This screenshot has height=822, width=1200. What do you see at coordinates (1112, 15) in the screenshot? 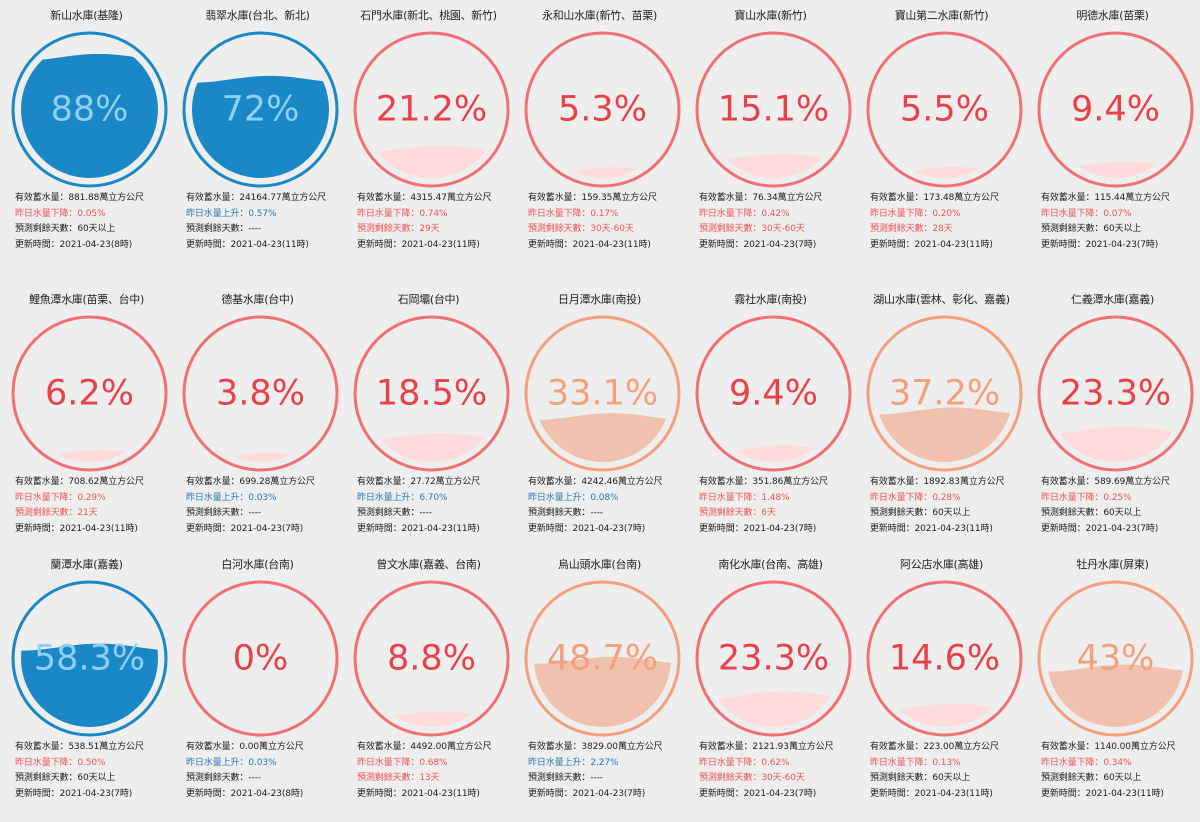
I see `reservoir-name: 明德水庫(苗栗)` at bounding box center [1112, 15].